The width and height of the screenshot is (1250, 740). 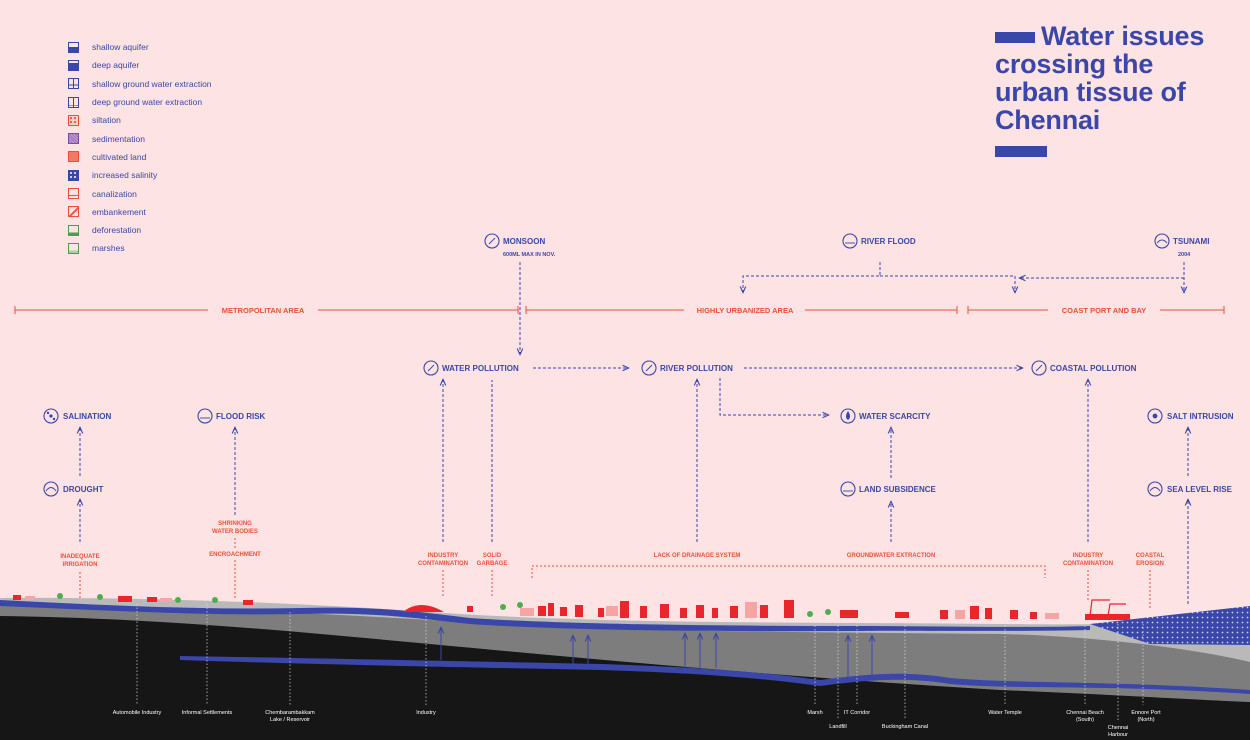 What do you see at coordinates (619, 310) in the screenshot?
I see `zone-bars` at bounding box center [619, 310].